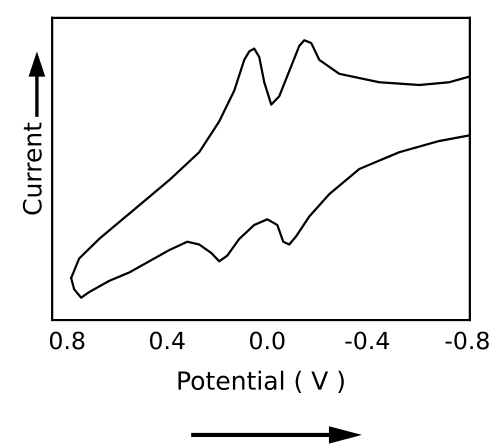 The image size is (492, 447). I want to click on x-tick-label: 0.0, so click(267, 341).